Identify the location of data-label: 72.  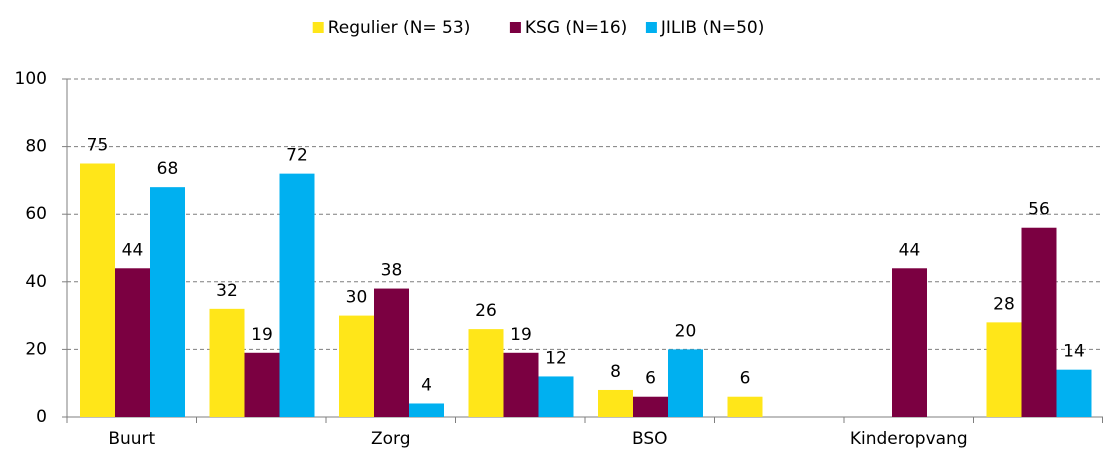
(297, 156).